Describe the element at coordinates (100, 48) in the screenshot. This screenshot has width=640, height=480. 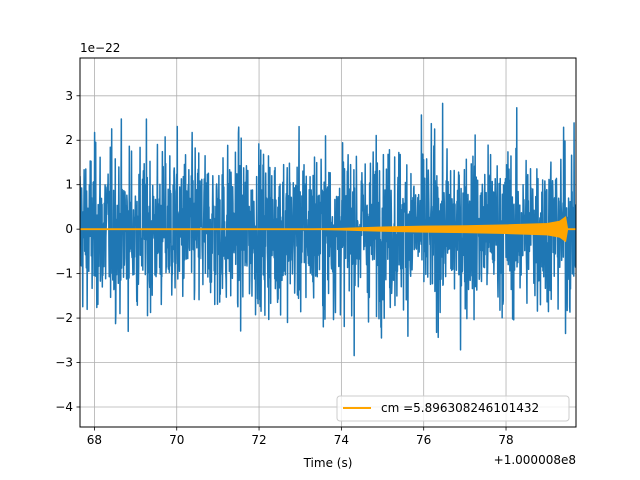
I see `y-scale-label: 1e−22` at that location.